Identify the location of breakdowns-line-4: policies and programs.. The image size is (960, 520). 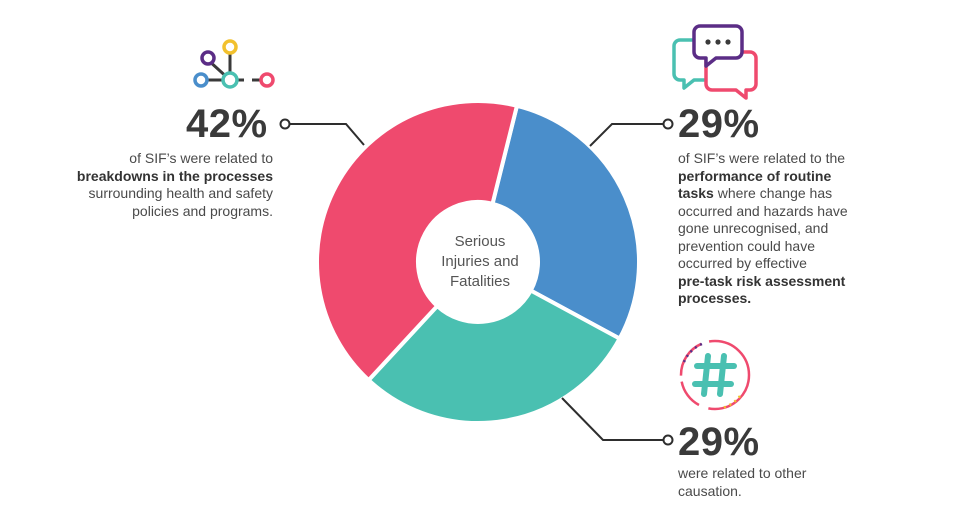
(202, 210).